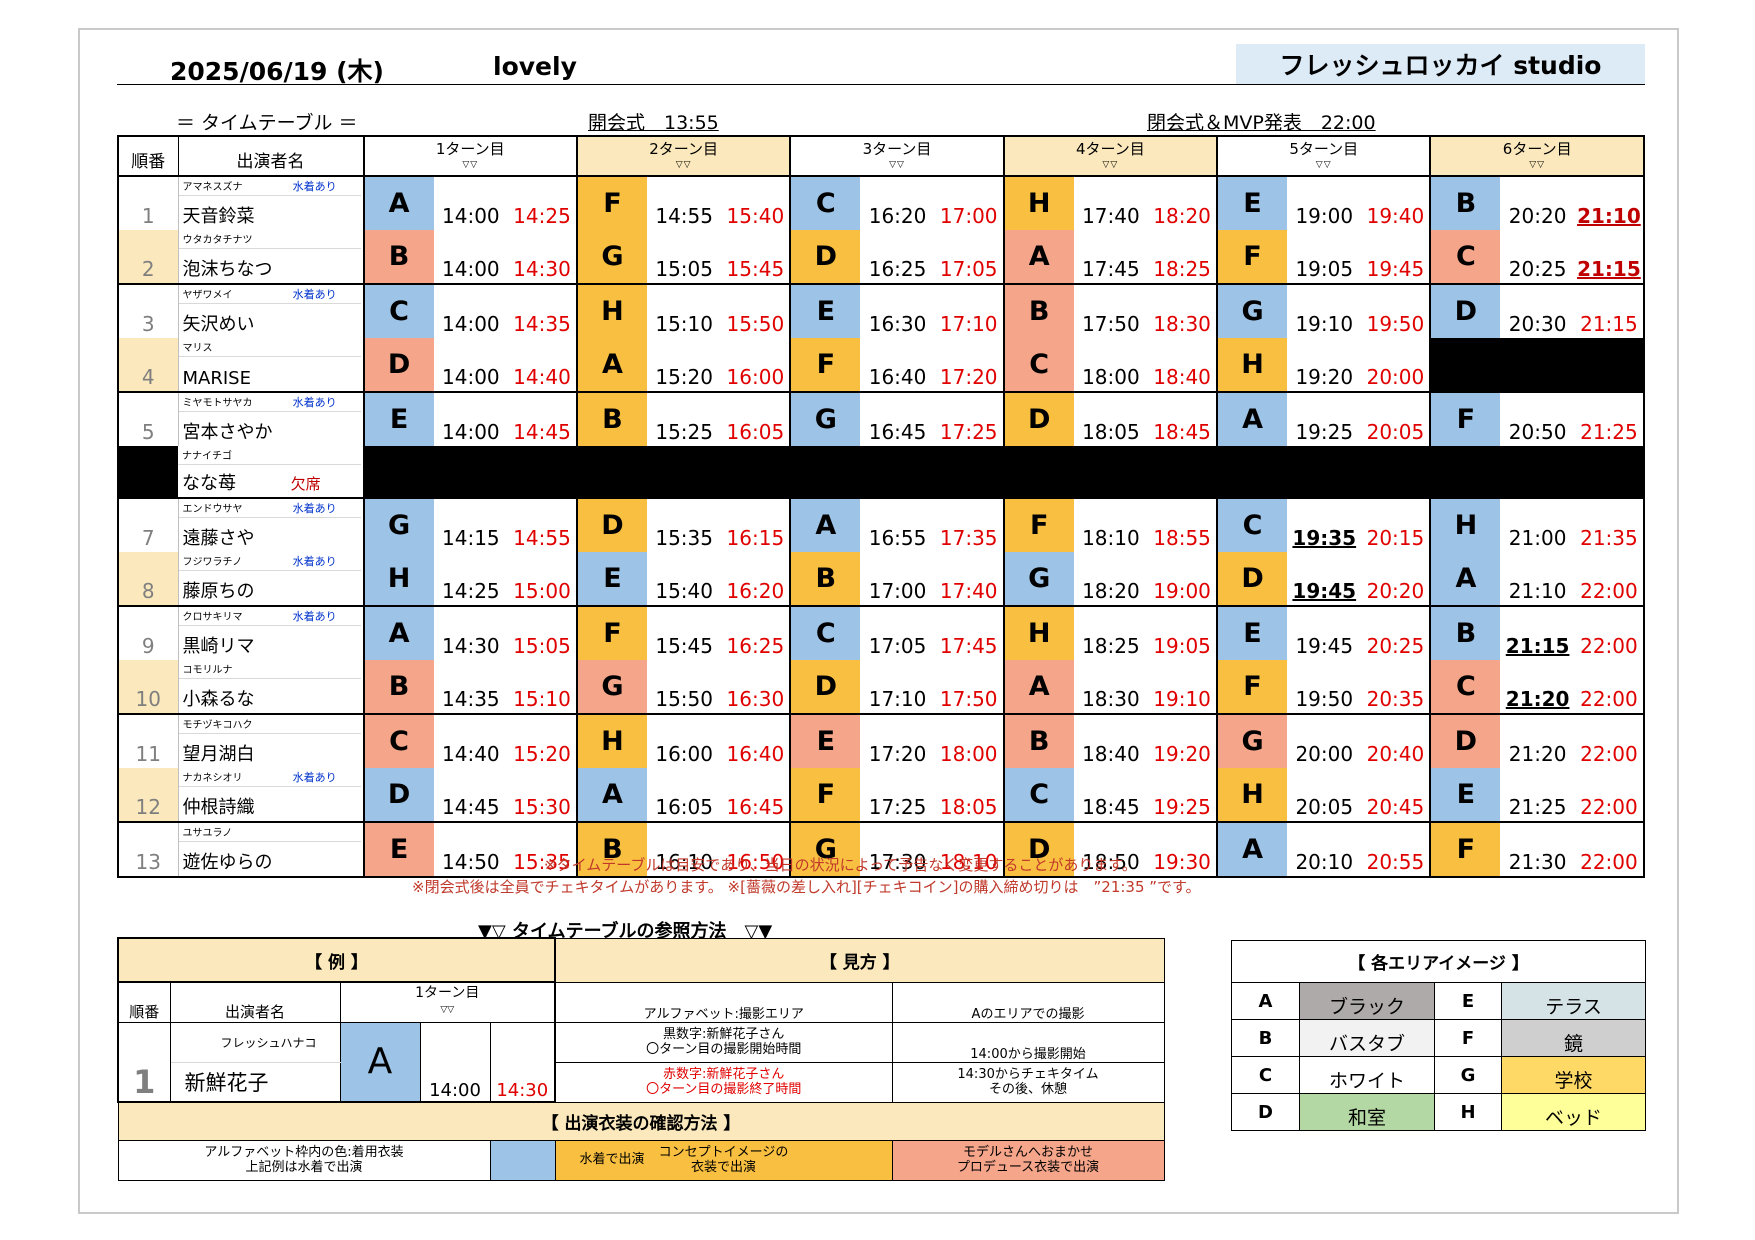 This screenshot has width=1755, height=1240. Describe the element at coordinates (217, 725) in the screenshot. I see `performer-kana: モチヅキコハク` at that location.